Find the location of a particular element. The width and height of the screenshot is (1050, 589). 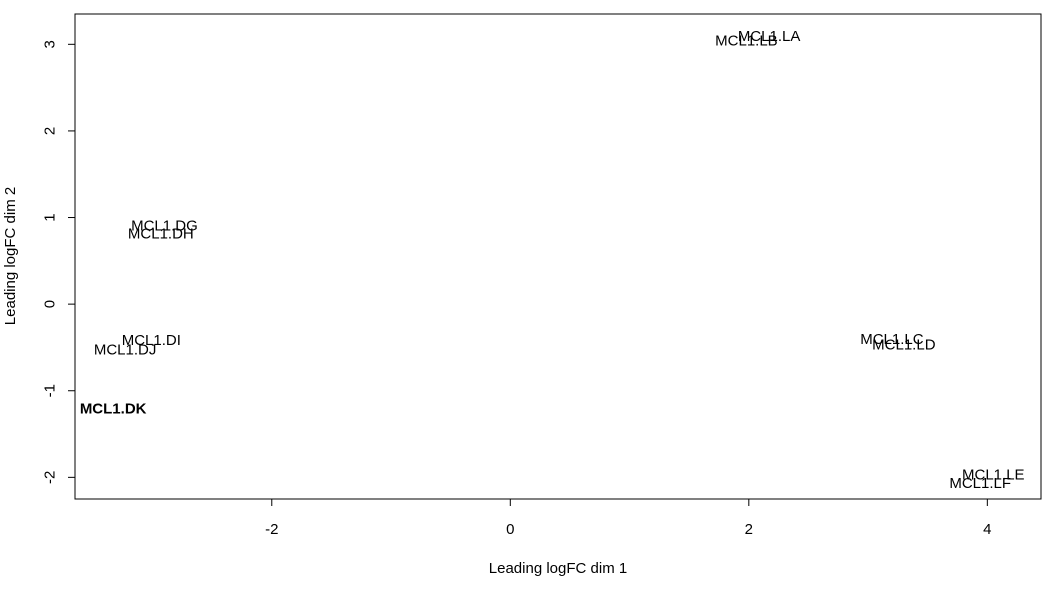

x-tick-label: -2 is located at coordinates (271, 529).